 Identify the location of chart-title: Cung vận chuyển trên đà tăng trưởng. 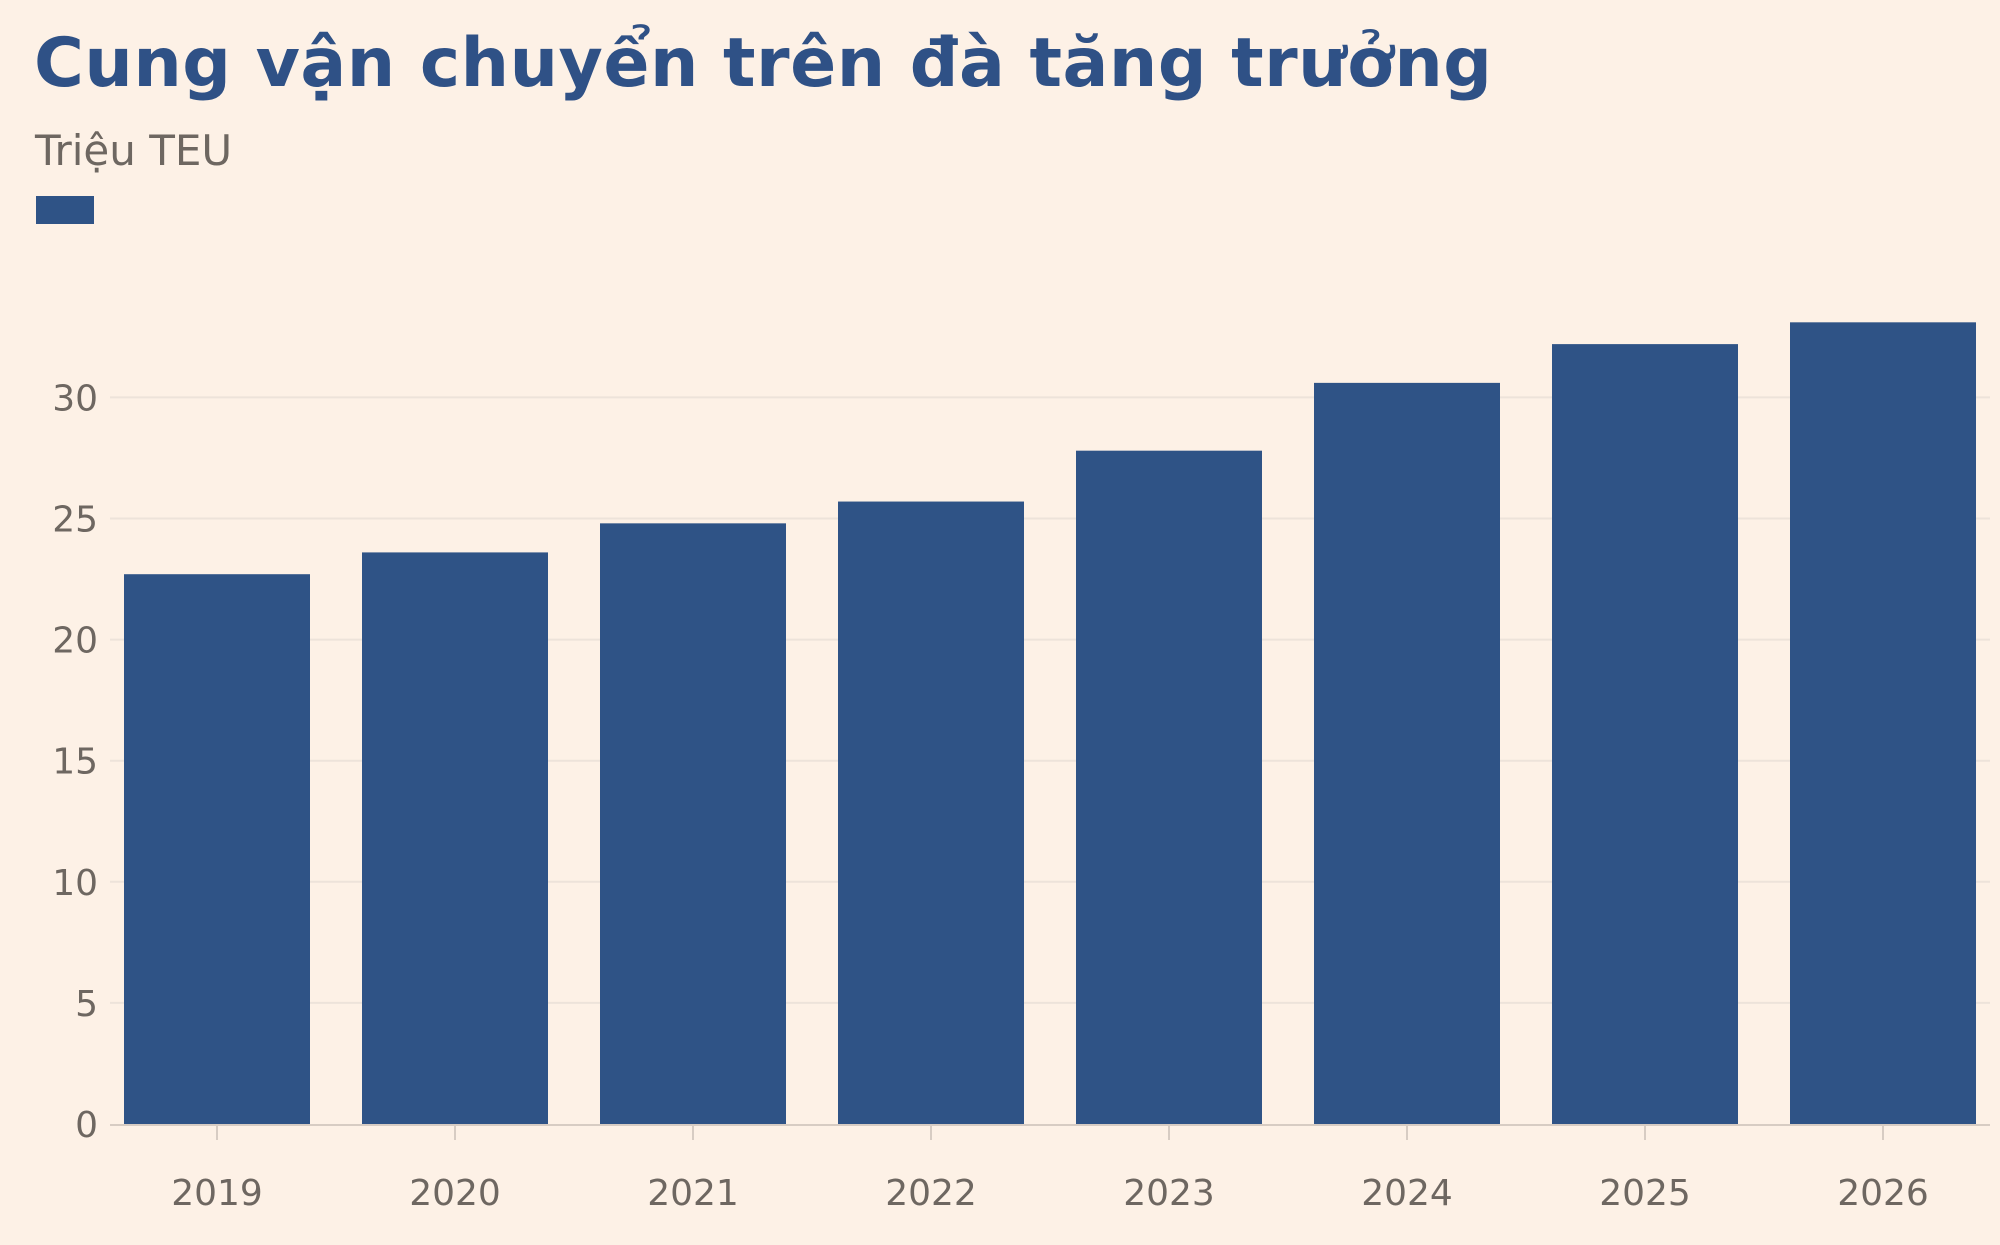
(763, 63).